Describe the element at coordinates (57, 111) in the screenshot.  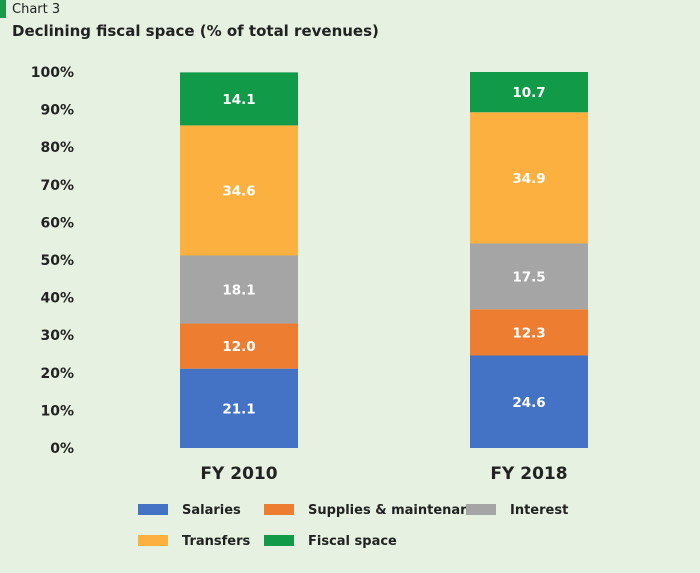
I see `y-tick-label: 90%` at that location.